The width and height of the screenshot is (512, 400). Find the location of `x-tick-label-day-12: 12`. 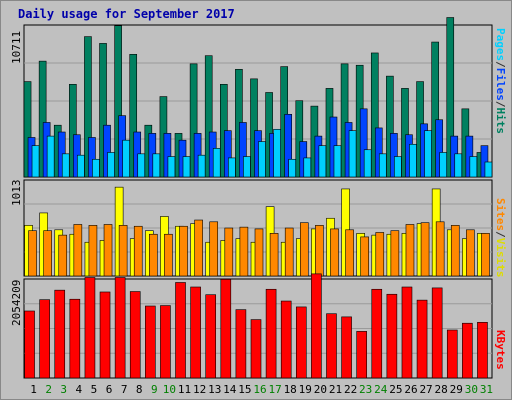

x-tick-label-day-12: 12 is located at coordinates (199, 389).